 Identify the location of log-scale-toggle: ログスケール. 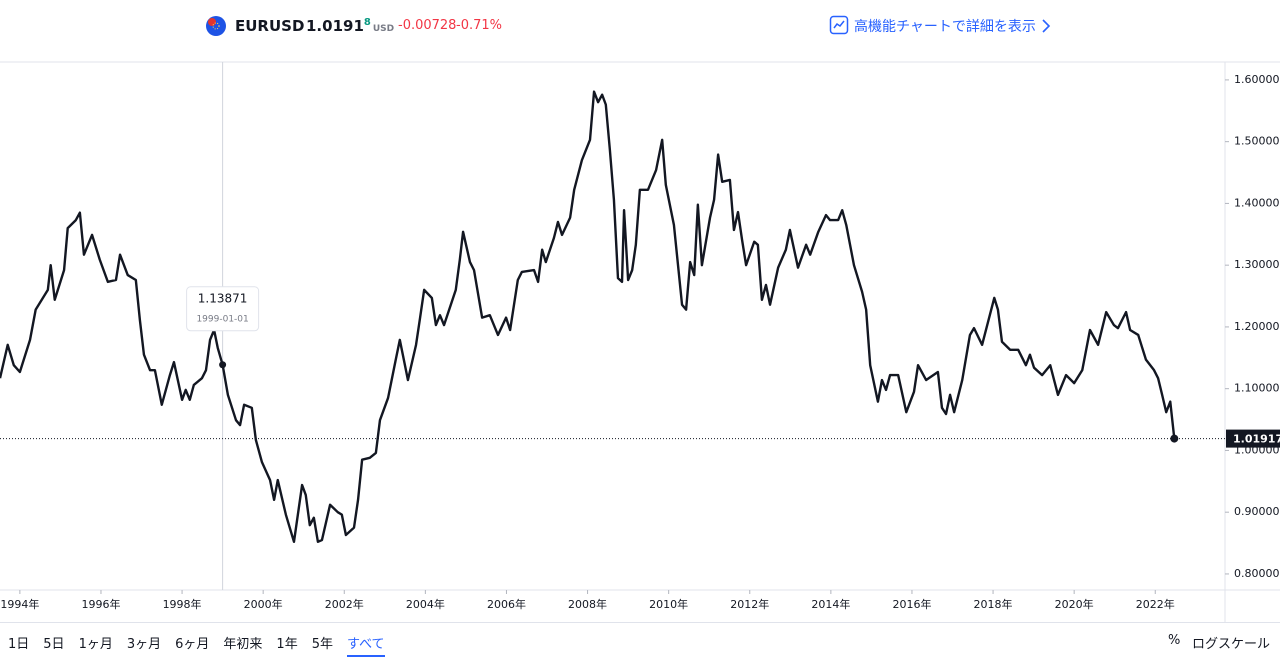
(1231, 644).